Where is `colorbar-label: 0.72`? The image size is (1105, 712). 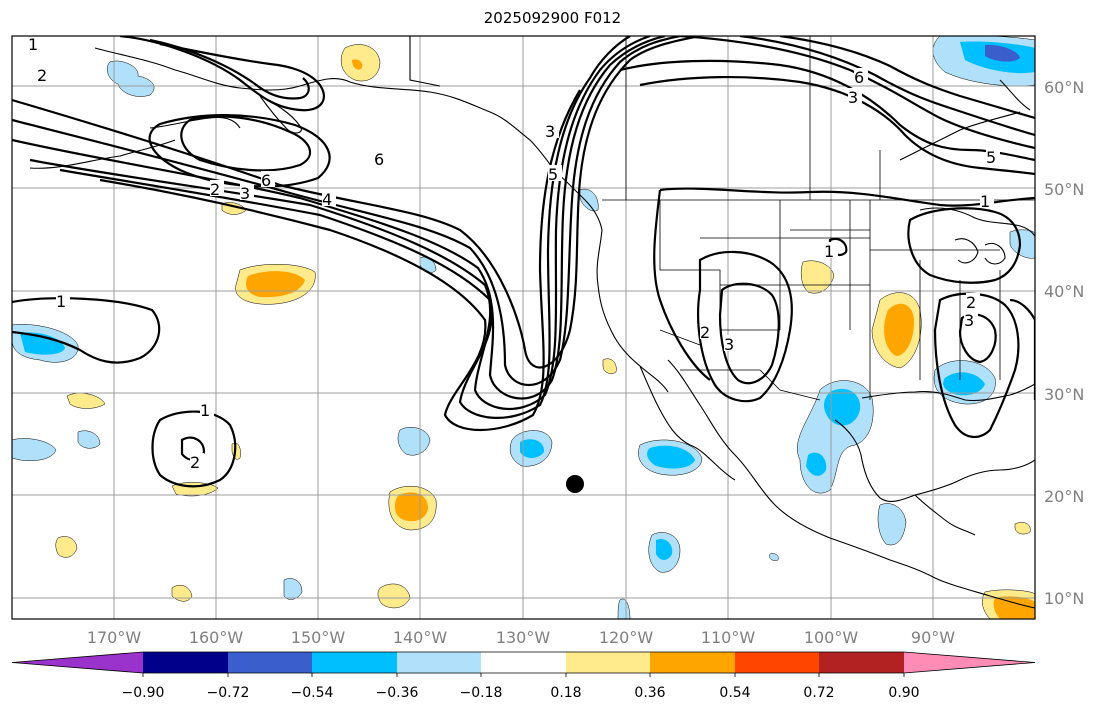
colorbar-label: 0.72 is located at coordinates (818, 693).